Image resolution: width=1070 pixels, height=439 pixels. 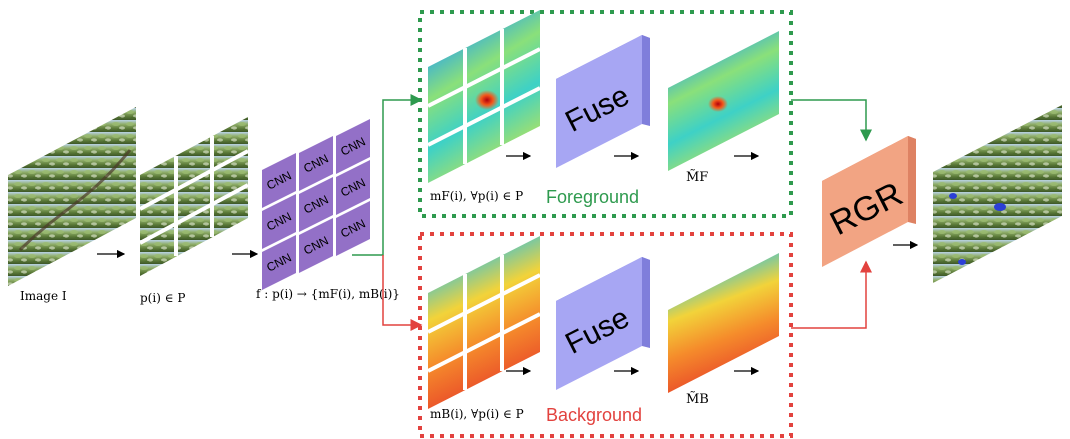 I want to click on patches-label: p(i) ∈ P, so click(x=162, y=298).